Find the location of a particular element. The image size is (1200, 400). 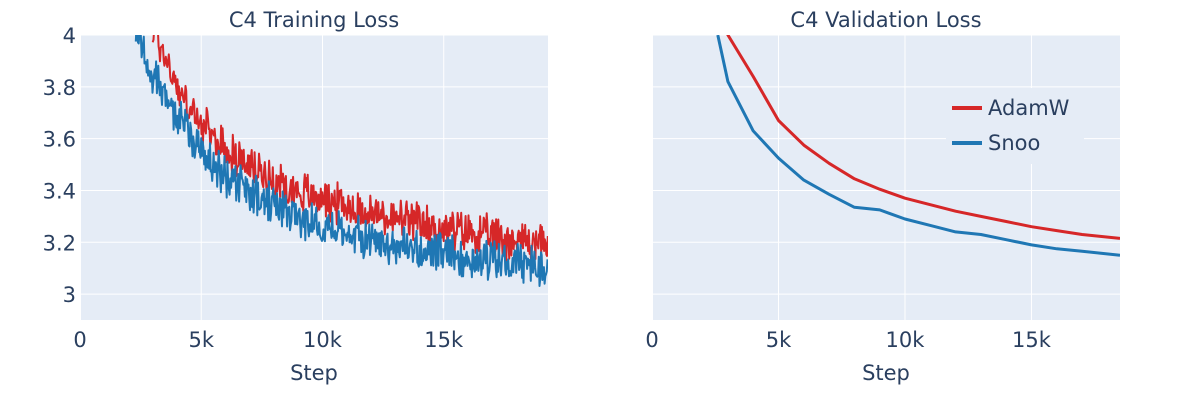

chart-title: C4 Training Loss is located at coordinates (314, 20).